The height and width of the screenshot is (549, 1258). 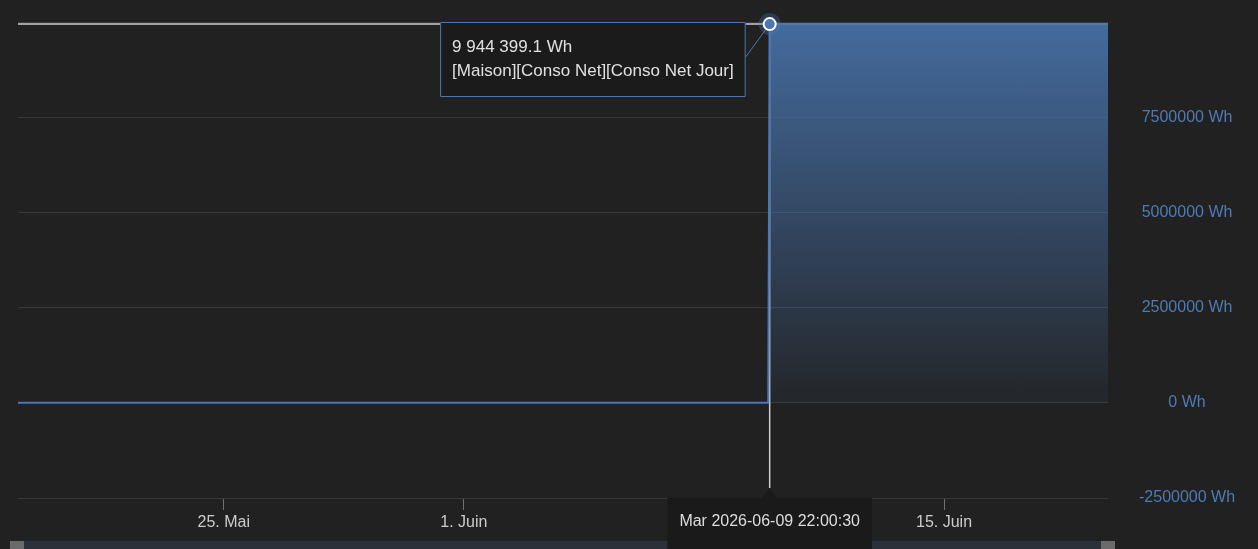 What do you see at coordinates (1187, 307) in the screenshot?
I see `y-tick-label: 2500000 Wh` at bounding box center [1187, 307].